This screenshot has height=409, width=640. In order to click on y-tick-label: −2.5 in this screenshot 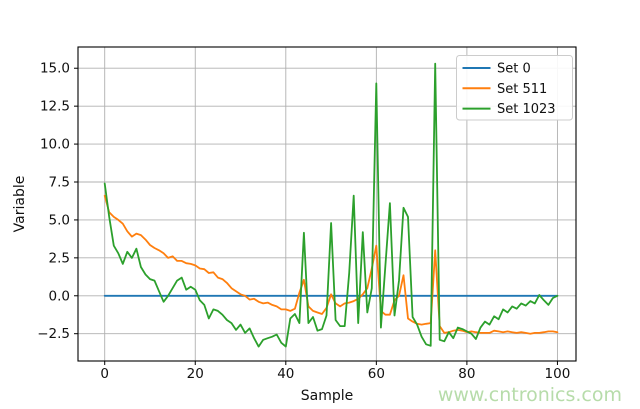, I will do `click(53, 334)`.